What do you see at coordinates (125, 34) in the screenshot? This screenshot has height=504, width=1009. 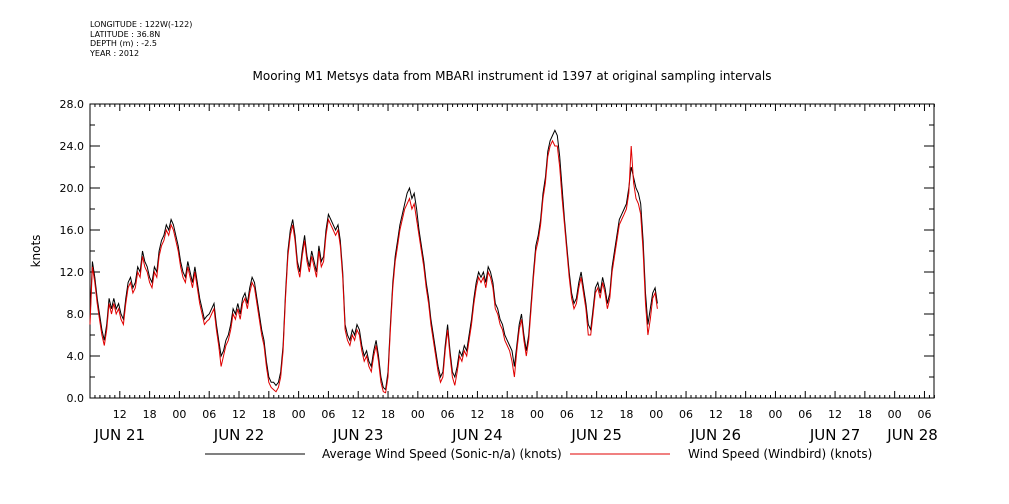 I see `latitude-label: LATITUDE : 36.8N` at bounding box center [125, 34].